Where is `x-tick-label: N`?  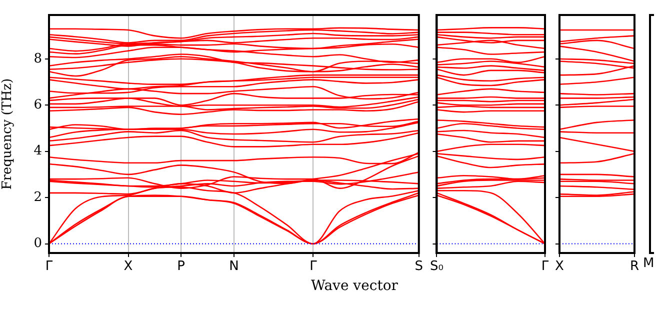
x-tick-label: N is located at coordinates (234, 266).